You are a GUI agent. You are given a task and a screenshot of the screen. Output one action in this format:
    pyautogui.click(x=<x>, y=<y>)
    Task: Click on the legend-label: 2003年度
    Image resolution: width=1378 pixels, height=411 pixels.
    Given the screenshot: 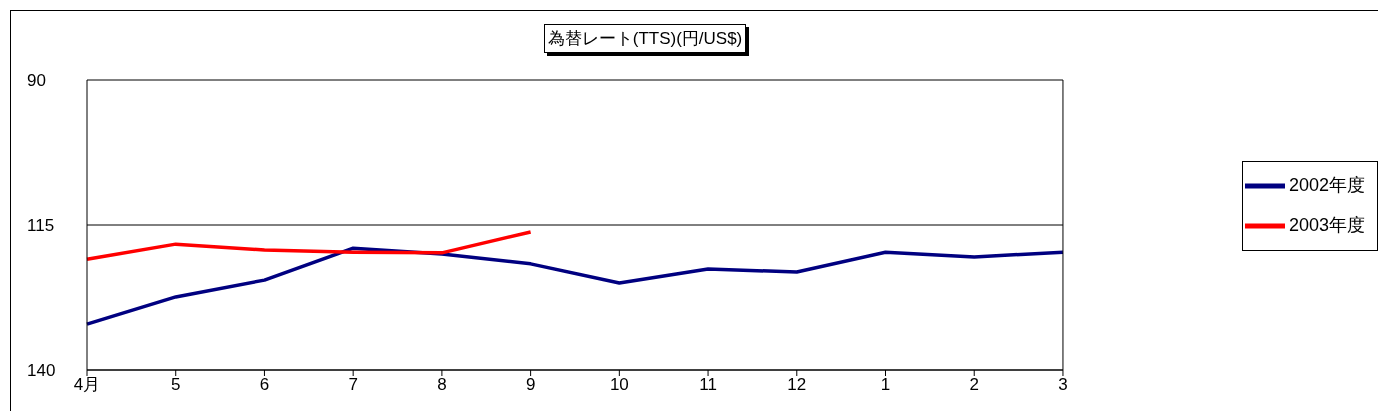 What is the action you would take?
    pyautogui.click(x=1326, y=224)
    